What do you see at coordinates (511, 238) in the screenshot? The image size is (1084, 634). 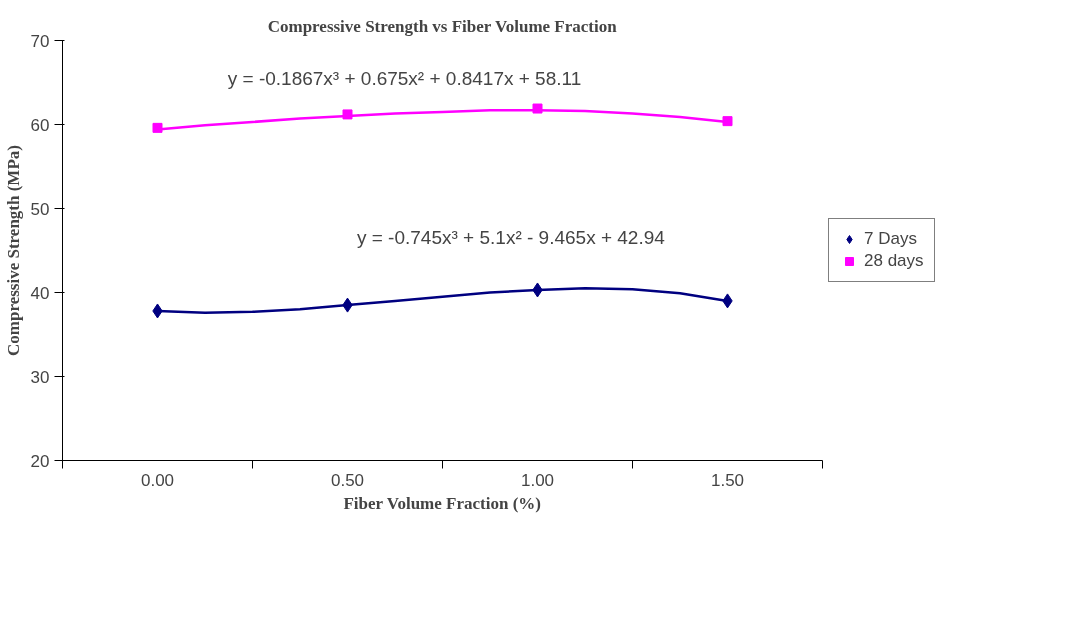 I see `annotation: y = -0.745x³ + 5.1x² - 9.465x + 42.94` at bounding box center [511, 238].